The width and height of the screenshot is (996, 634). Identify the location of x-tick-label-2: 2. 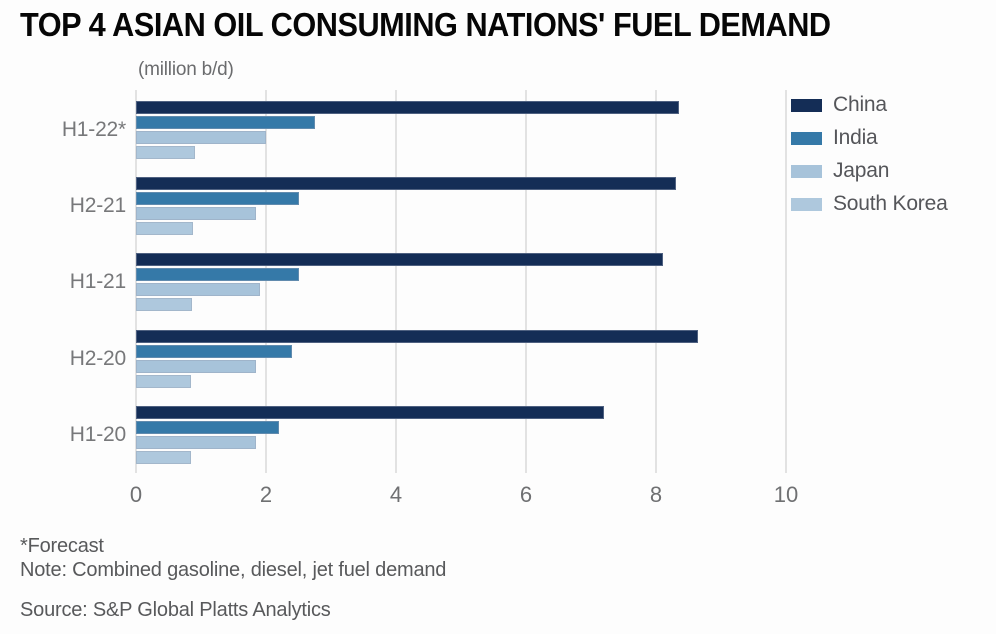
(266, 494).